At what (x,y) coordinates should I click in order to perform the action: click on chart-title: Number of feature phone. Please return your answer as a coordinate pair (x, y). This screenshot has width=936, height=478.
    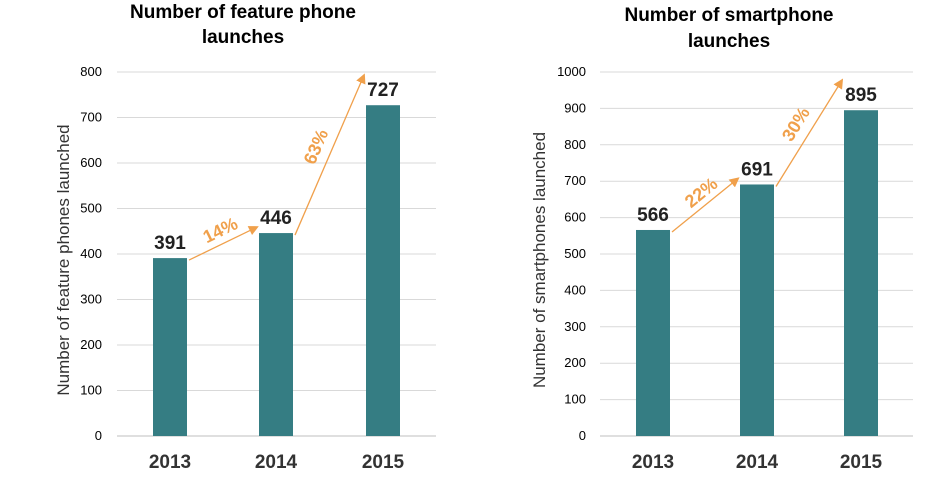
    Looking at the image, I should click on (243, 12).